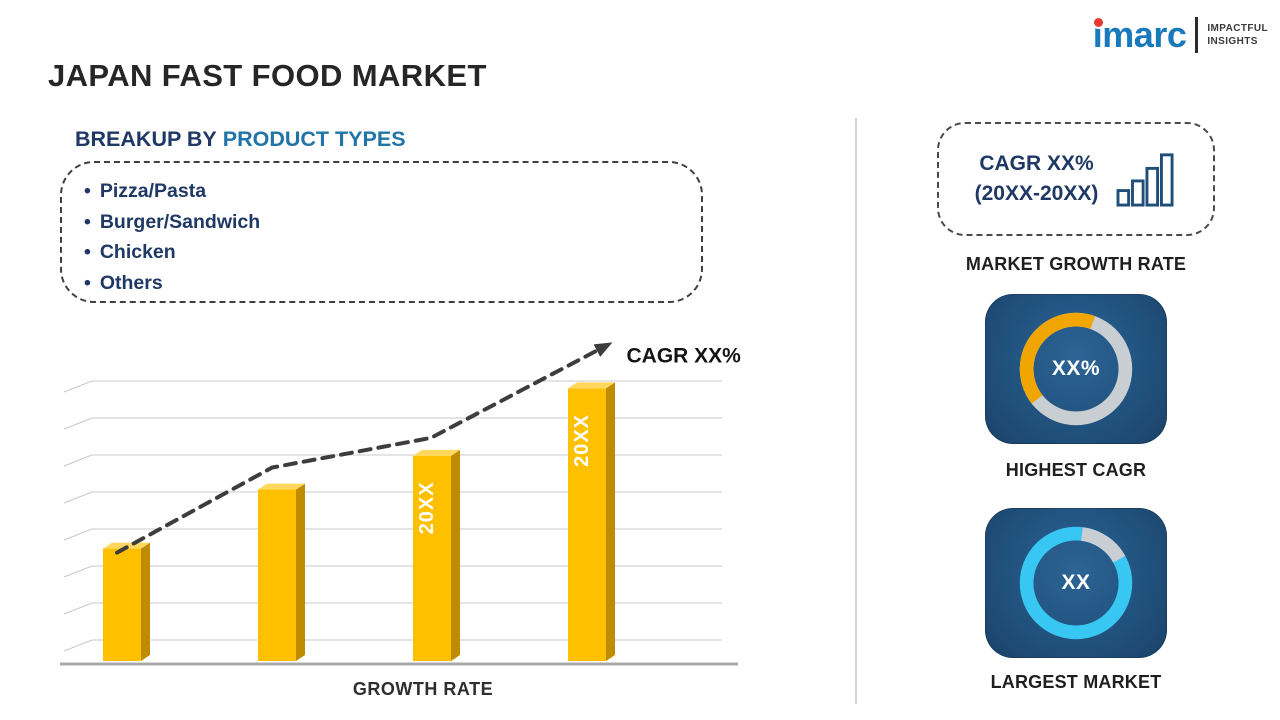  What do you see at coordinates (392, 283) in the screenshot?
I see `product-type-item: Others` at bounding box center [392, 283].